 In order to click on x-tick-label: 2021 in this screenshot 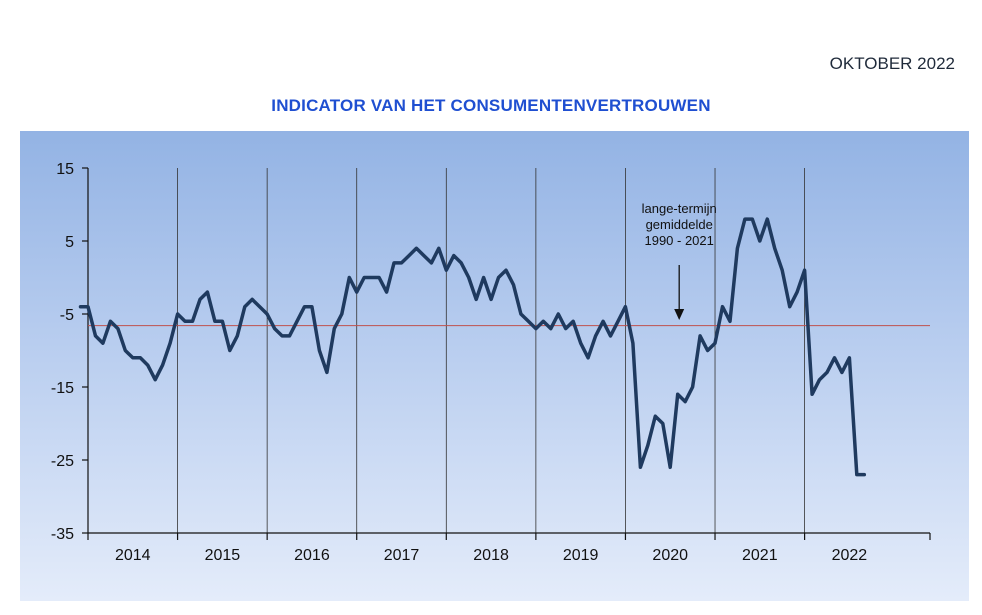, I will do `click(760, 555)`.